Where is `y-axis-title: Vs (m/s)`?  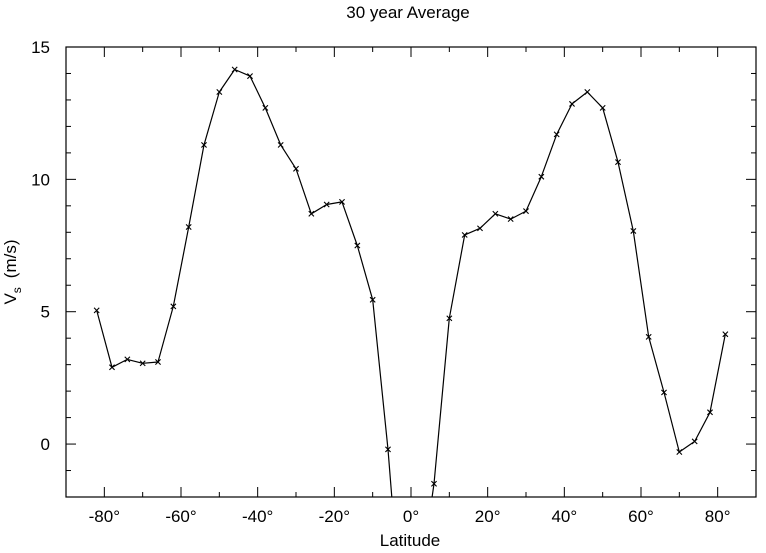 y-axis-title: Vs (m/s) is located at coordinates (12, 271).